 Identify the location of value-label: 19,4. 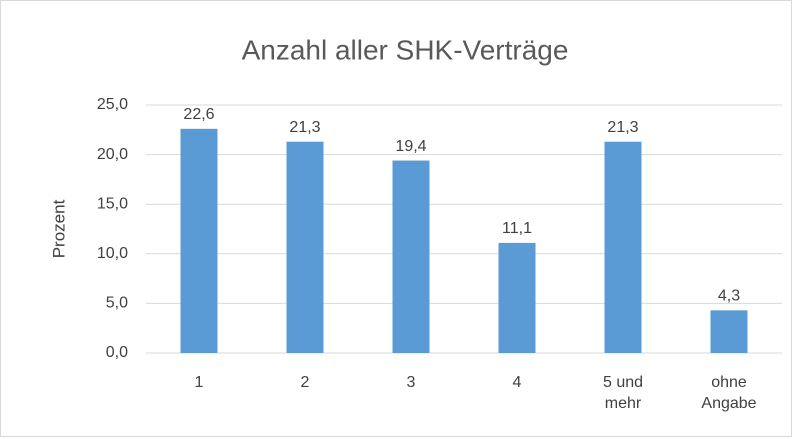
(410, 146).